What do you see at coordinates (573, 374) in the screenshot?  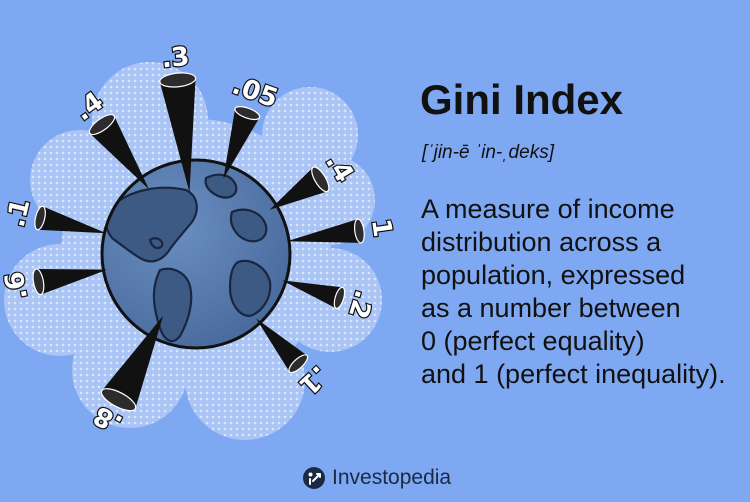 I see `definition-line: and 1 (perfect inequality).` at bounding box center [573, 374].